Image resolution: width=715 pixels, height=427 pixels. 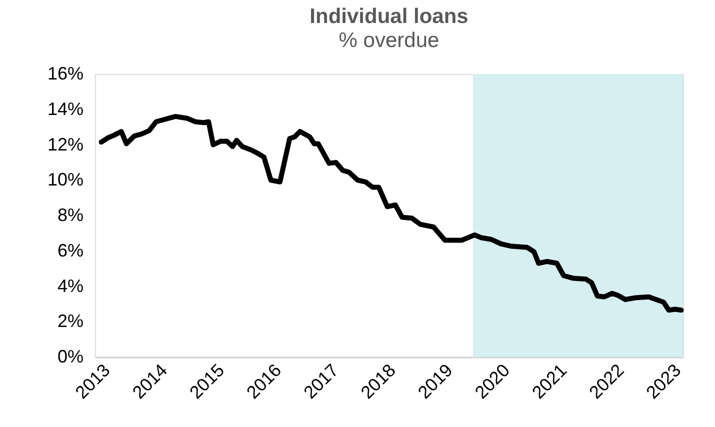 What do you see at coordinates (70, 250) in the screenshot?
I see `y-tick-label: 6%` at bounding box center [70, 250].